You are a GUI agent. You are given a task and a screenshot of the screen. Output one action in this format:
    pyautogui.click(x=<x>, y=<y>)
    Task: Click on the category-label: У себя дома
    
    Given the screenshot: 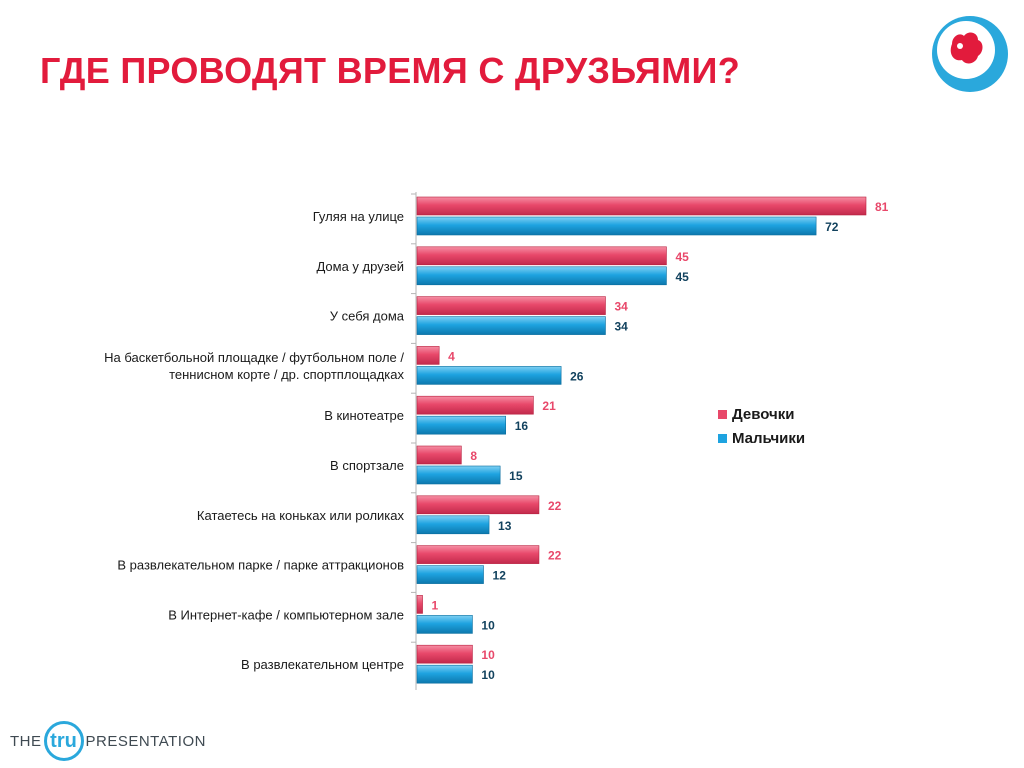 What is the action you would take?
    pyautogui.click(x=367, y=316)
    